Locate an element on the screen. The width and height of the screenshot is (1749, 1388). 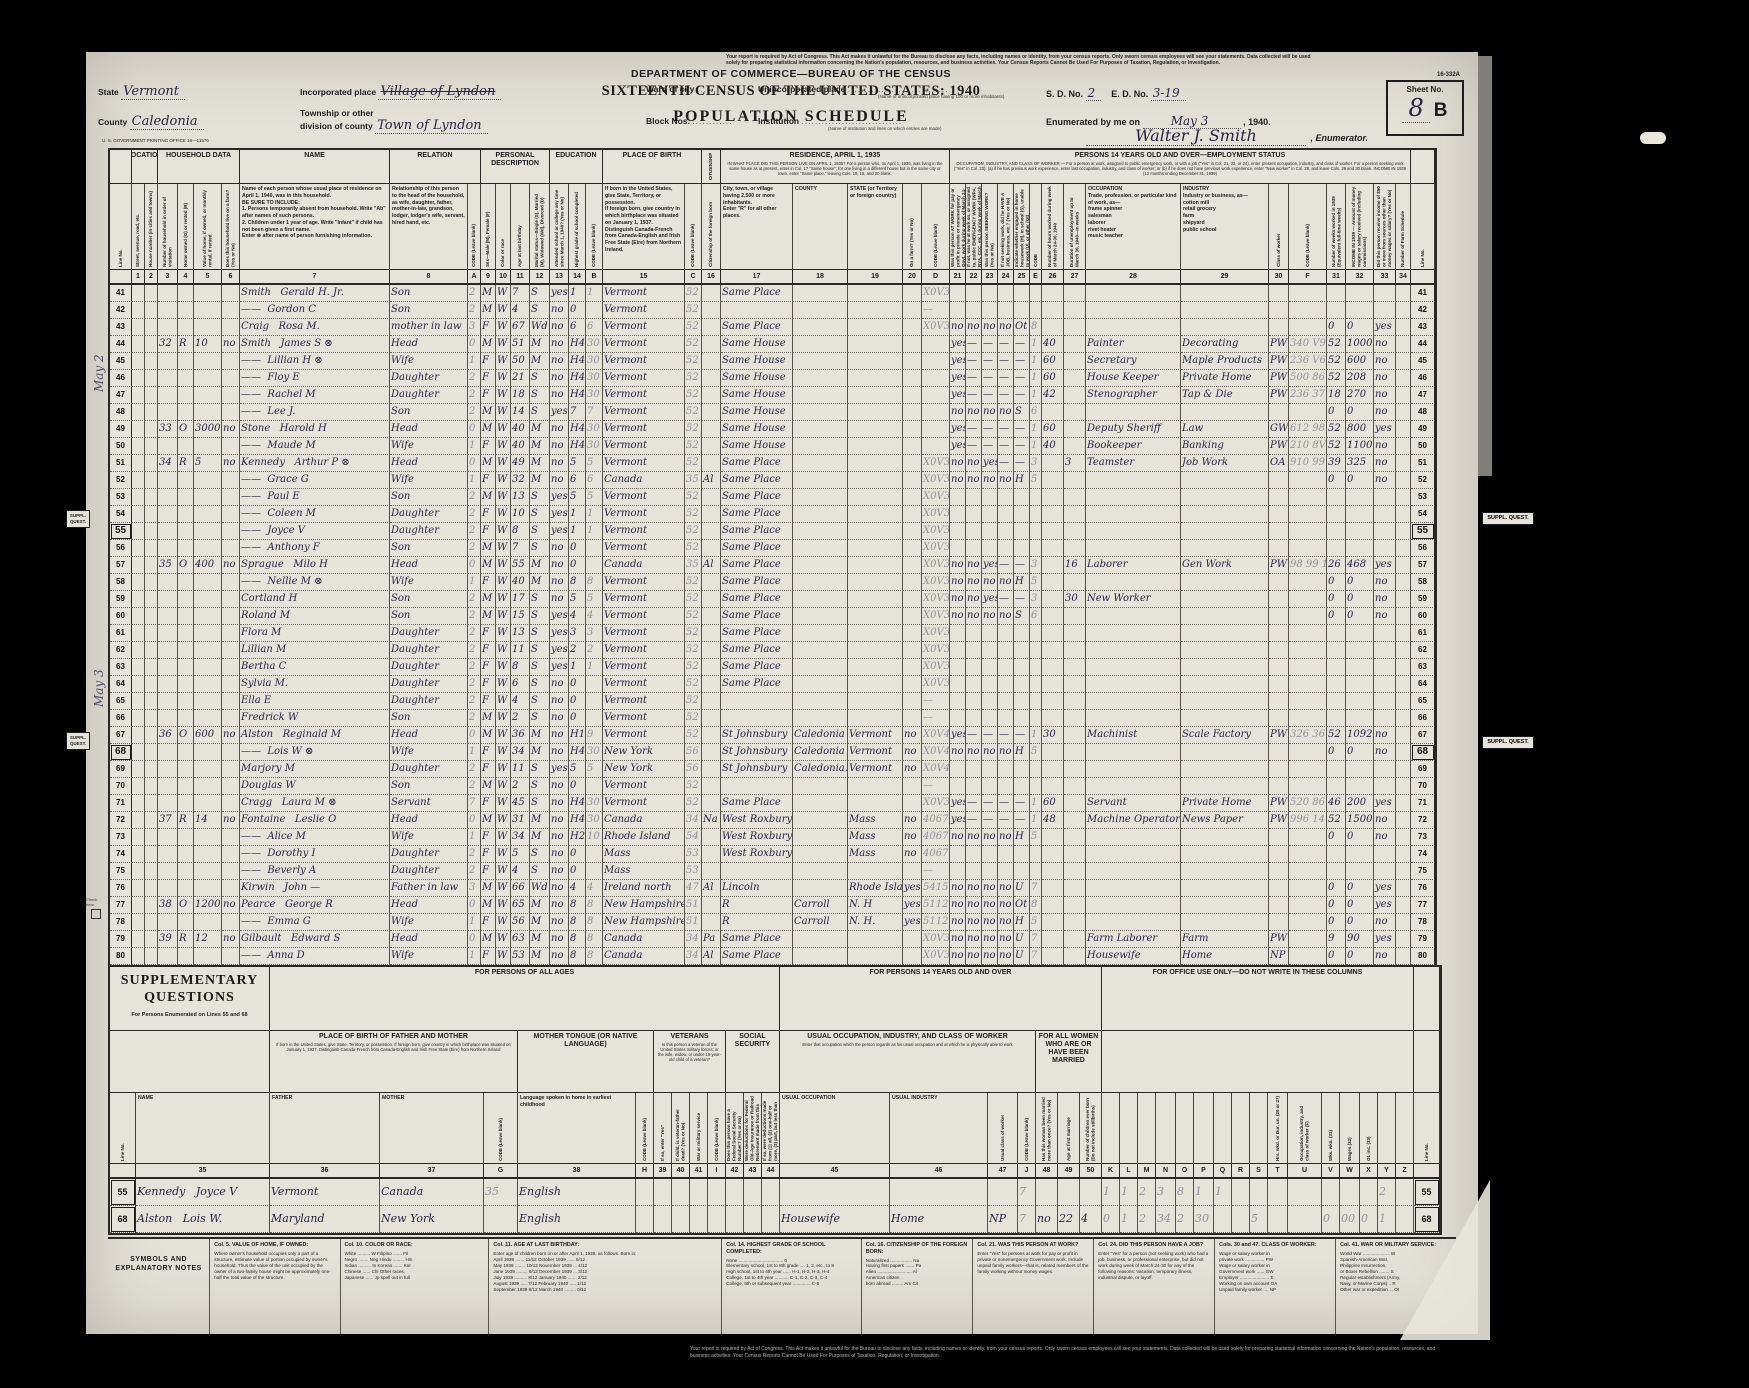
cell: Maple Products is located at coordinates (1225, 361).